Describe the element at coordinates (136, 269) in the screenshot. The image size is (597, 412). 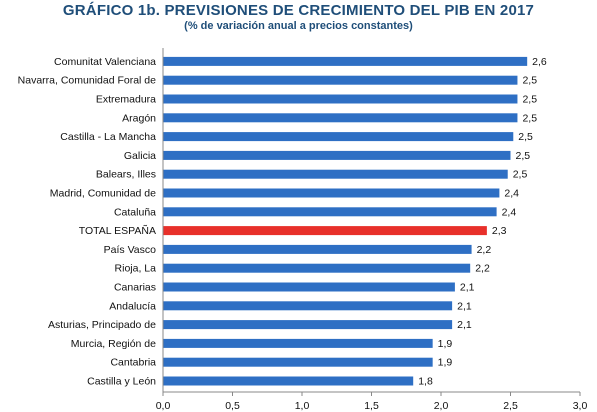
I see `category-label: Rioja, La` at that location.